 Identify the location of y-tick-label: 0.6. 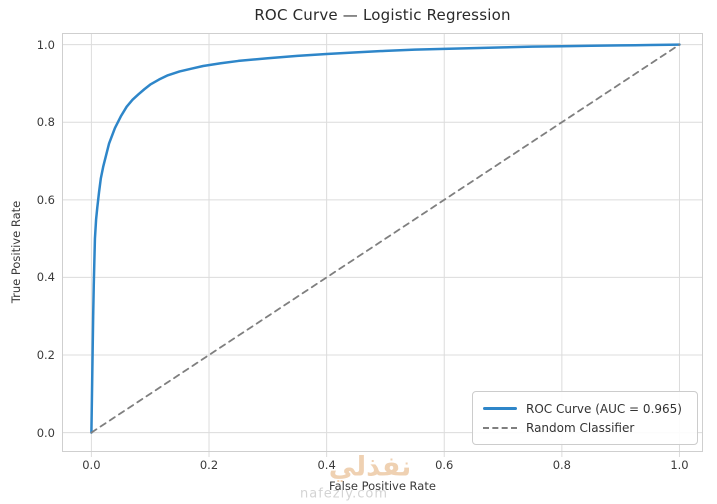
(45, 199).